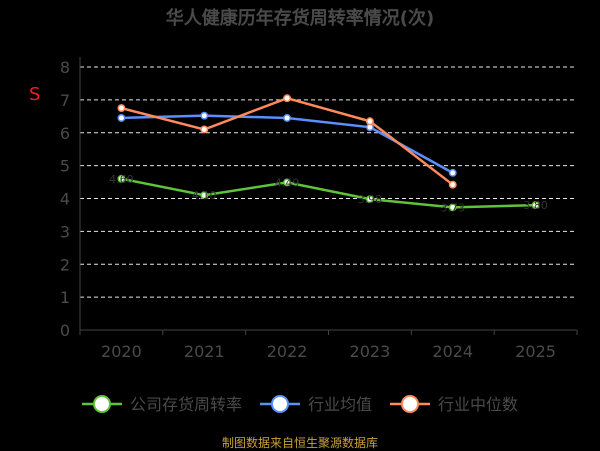  Describe the element at coordinates (299, 443) in the screenshot. I see `data-source-note: 制图数据来自恒生聚源数据库` at that location.